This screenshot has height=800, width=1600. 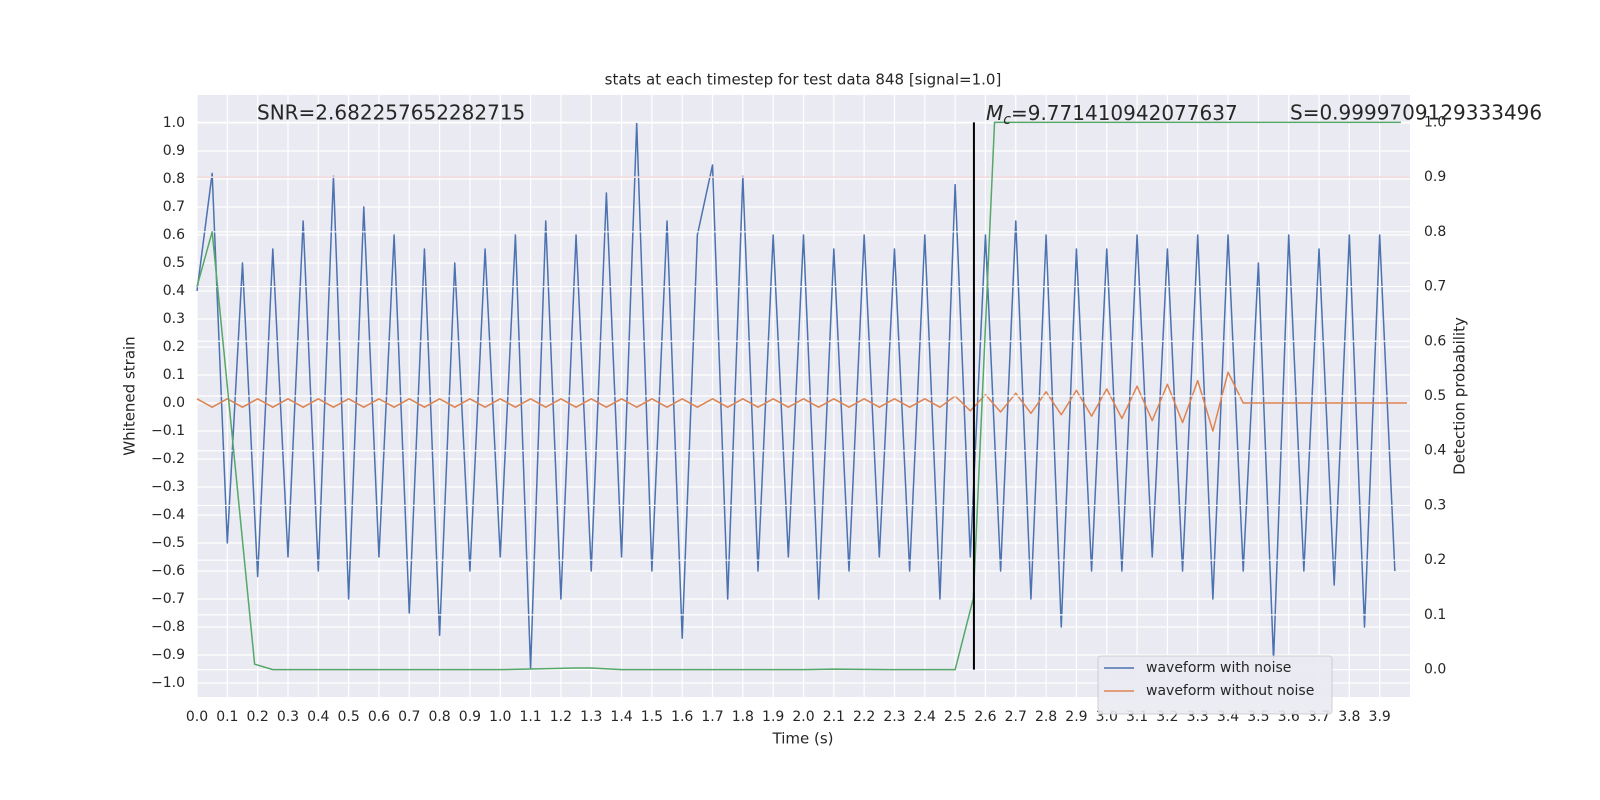 What do you see at coordinates (288, 717) in the screenshot?
I see `x-tick-label: 0.3` at bounding box center [288, 717].